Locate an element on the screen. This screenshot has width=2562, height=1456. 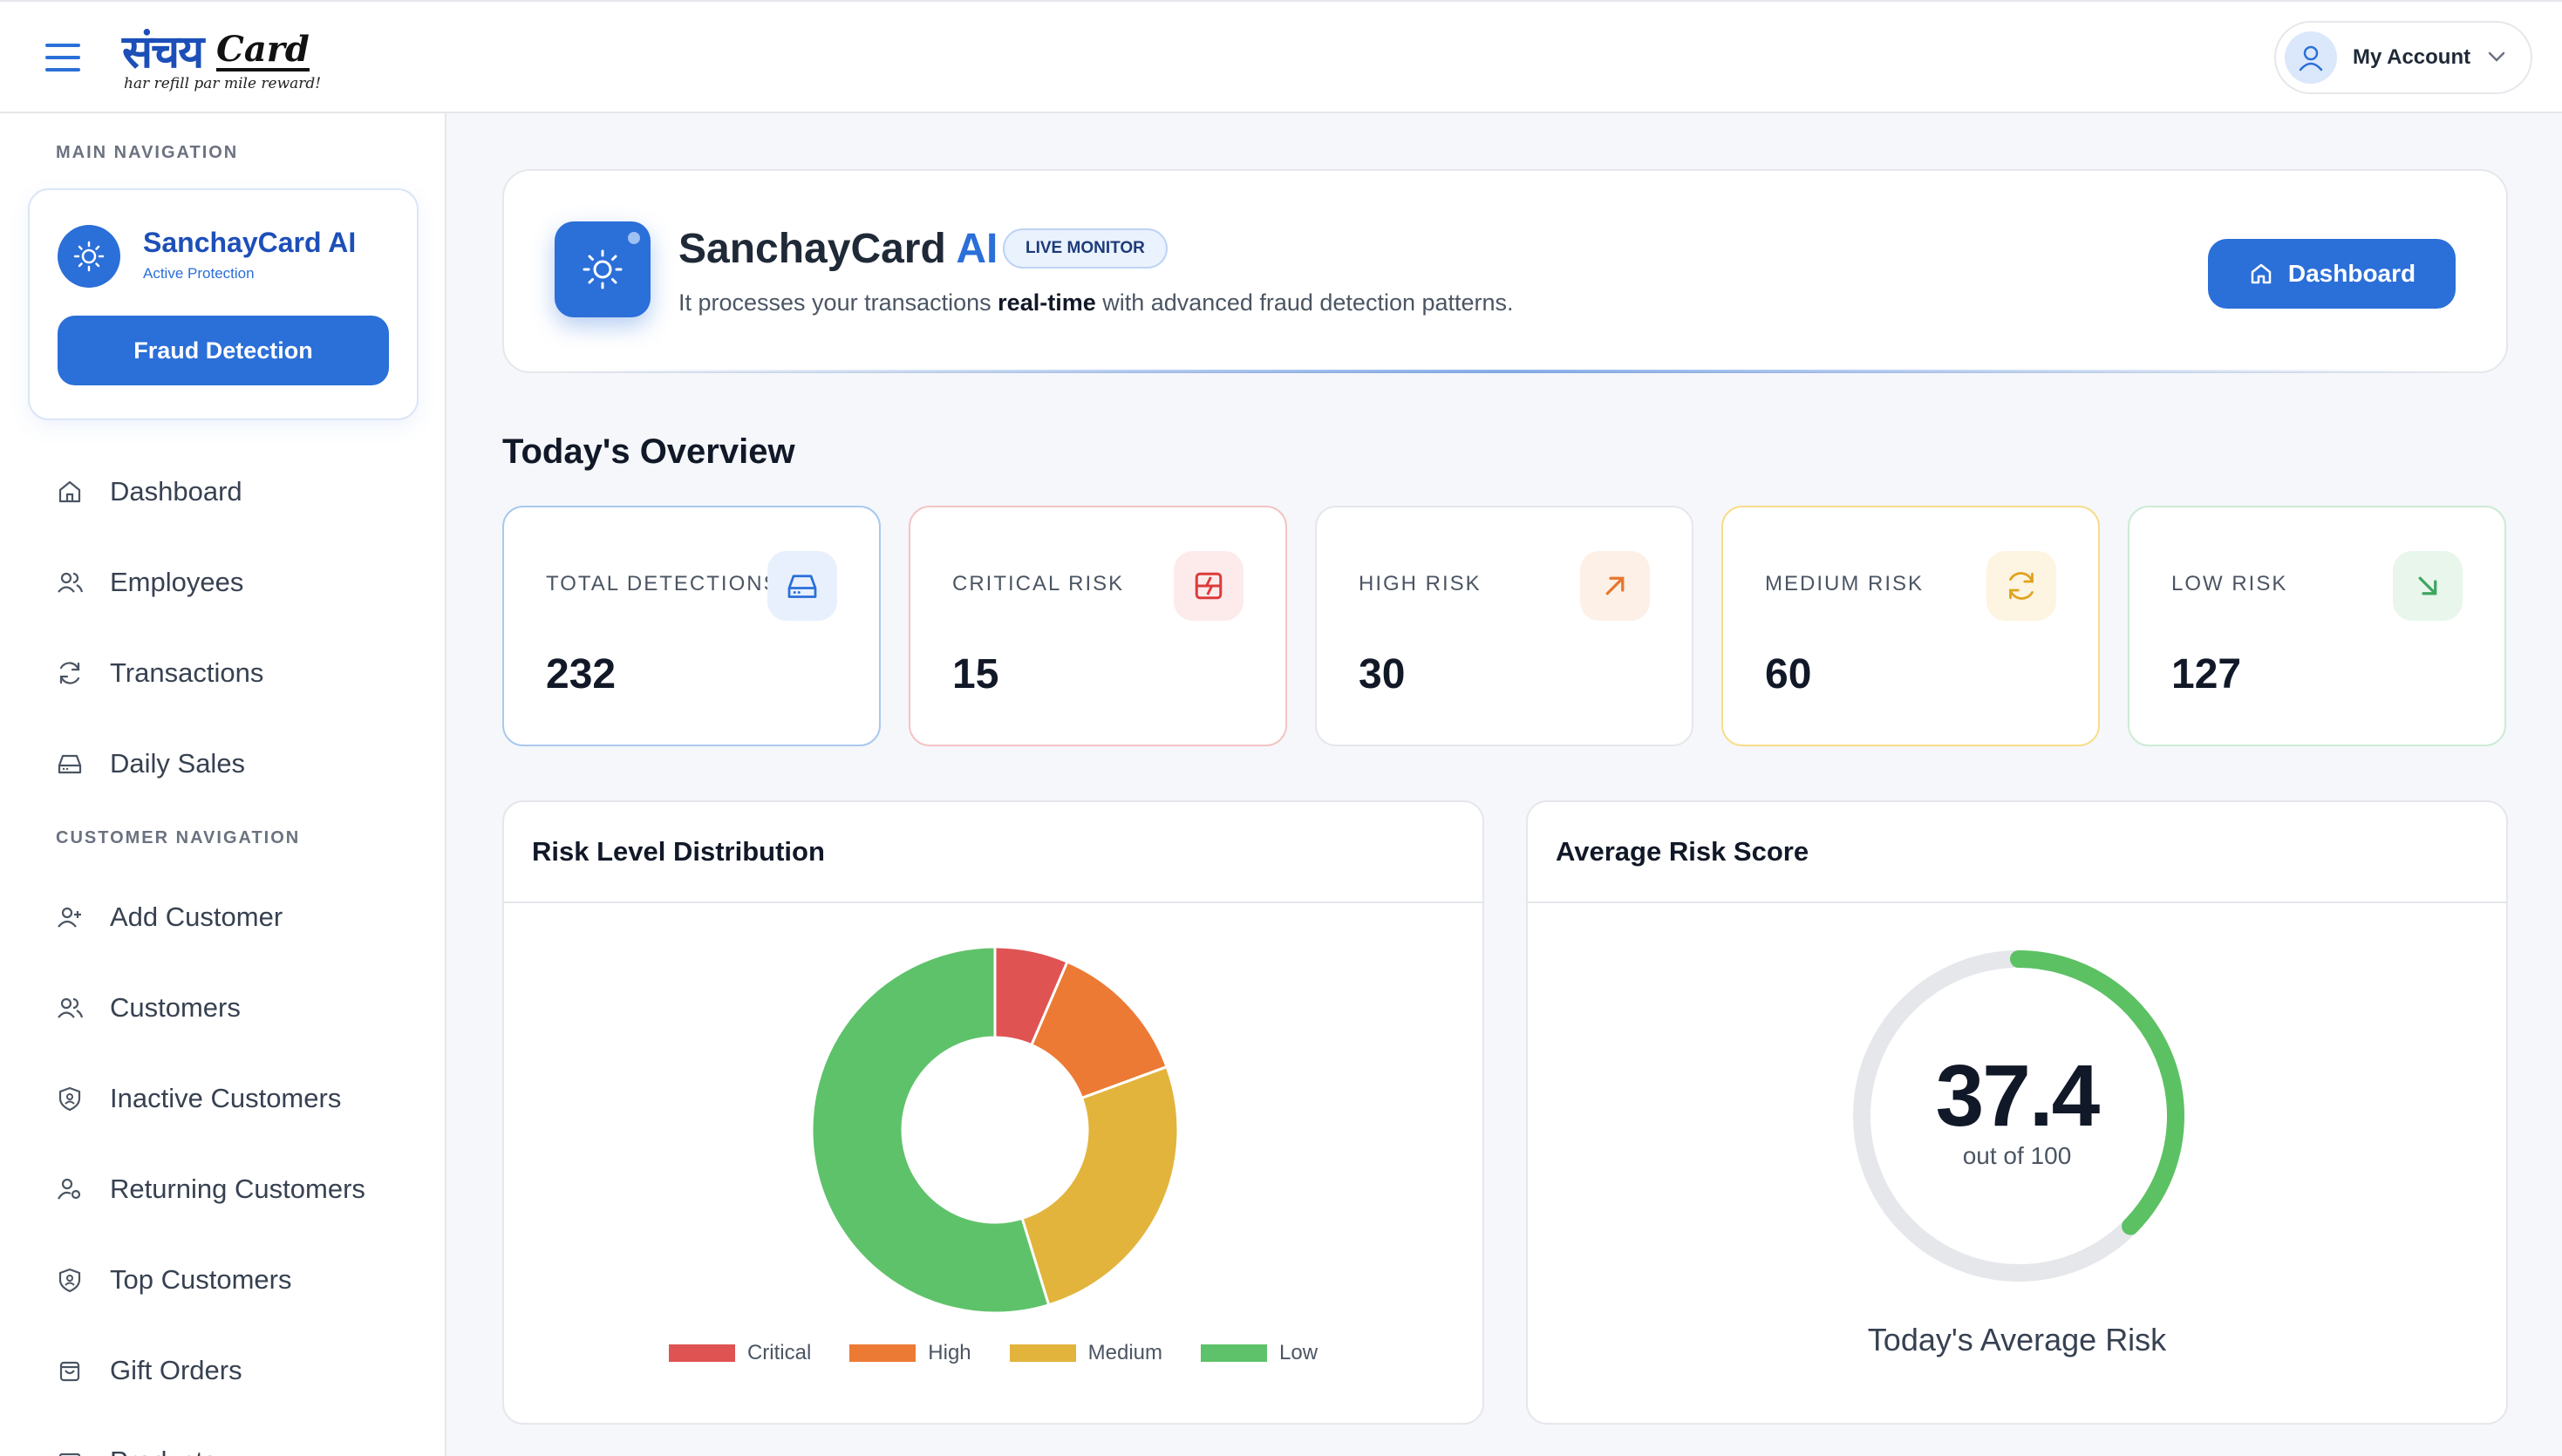
legend-label: Critical is located at coordinates (779, 1352).